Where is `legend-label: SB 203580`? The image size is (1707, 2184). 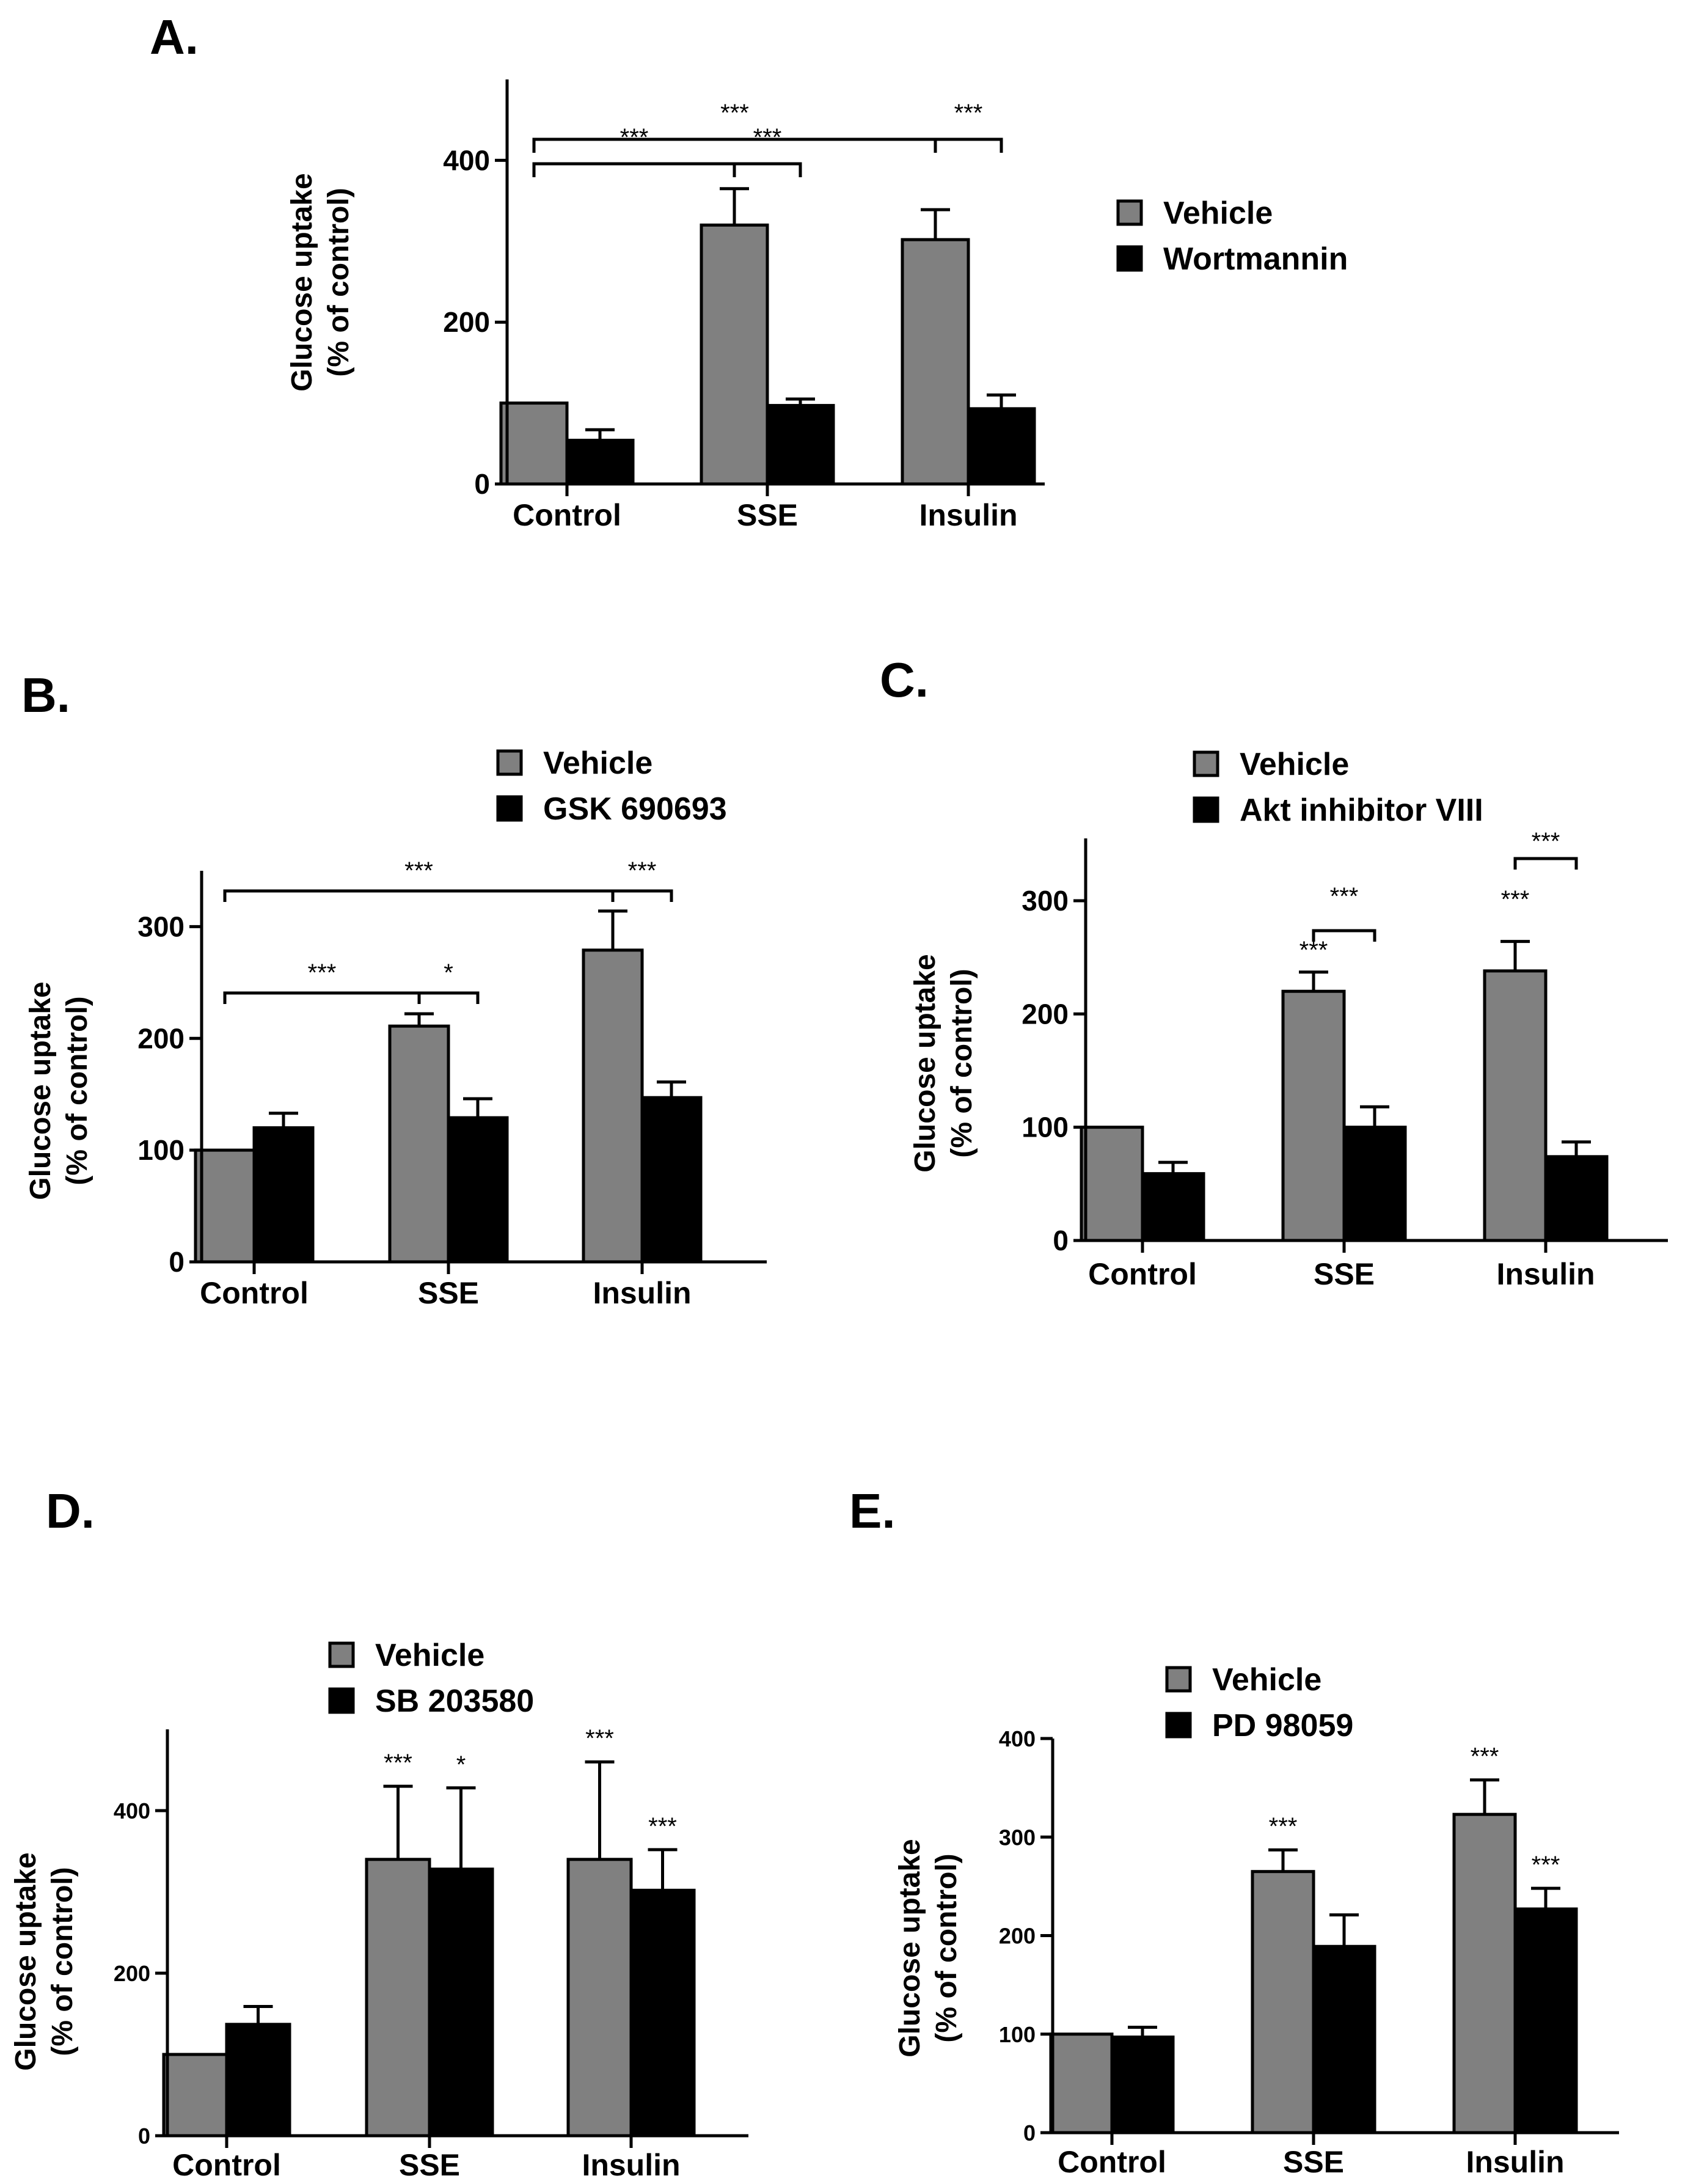 legend-label: SB 203580 is located at coordinates (454, 1701).